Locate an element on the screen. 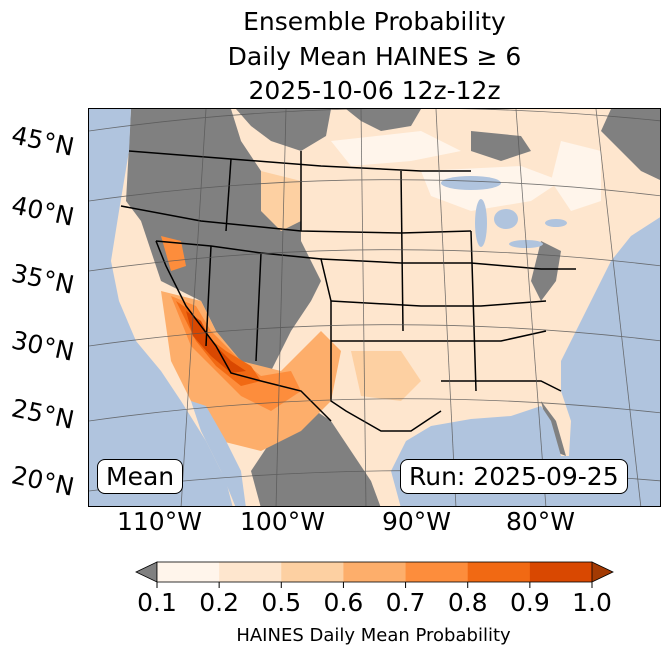  title-line-1: Ensemble Probability is located at coordinates (374, 21).